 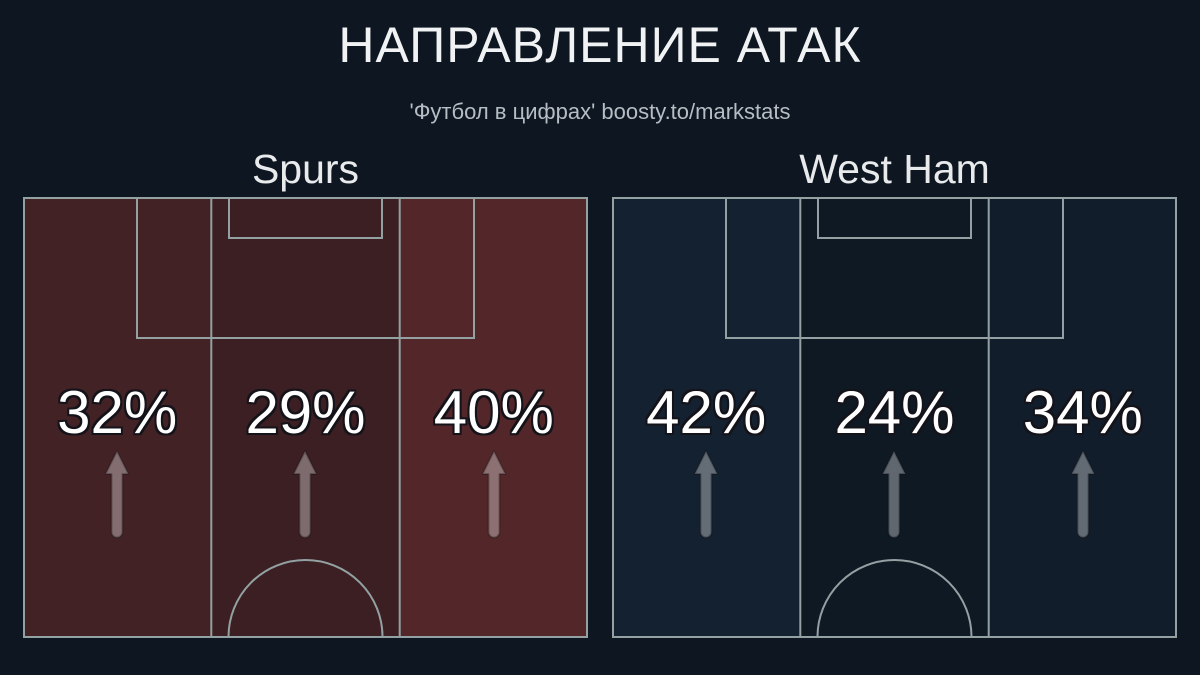 I want to click on spurs-center-share-label: 29%, so click(x=305, y=412).